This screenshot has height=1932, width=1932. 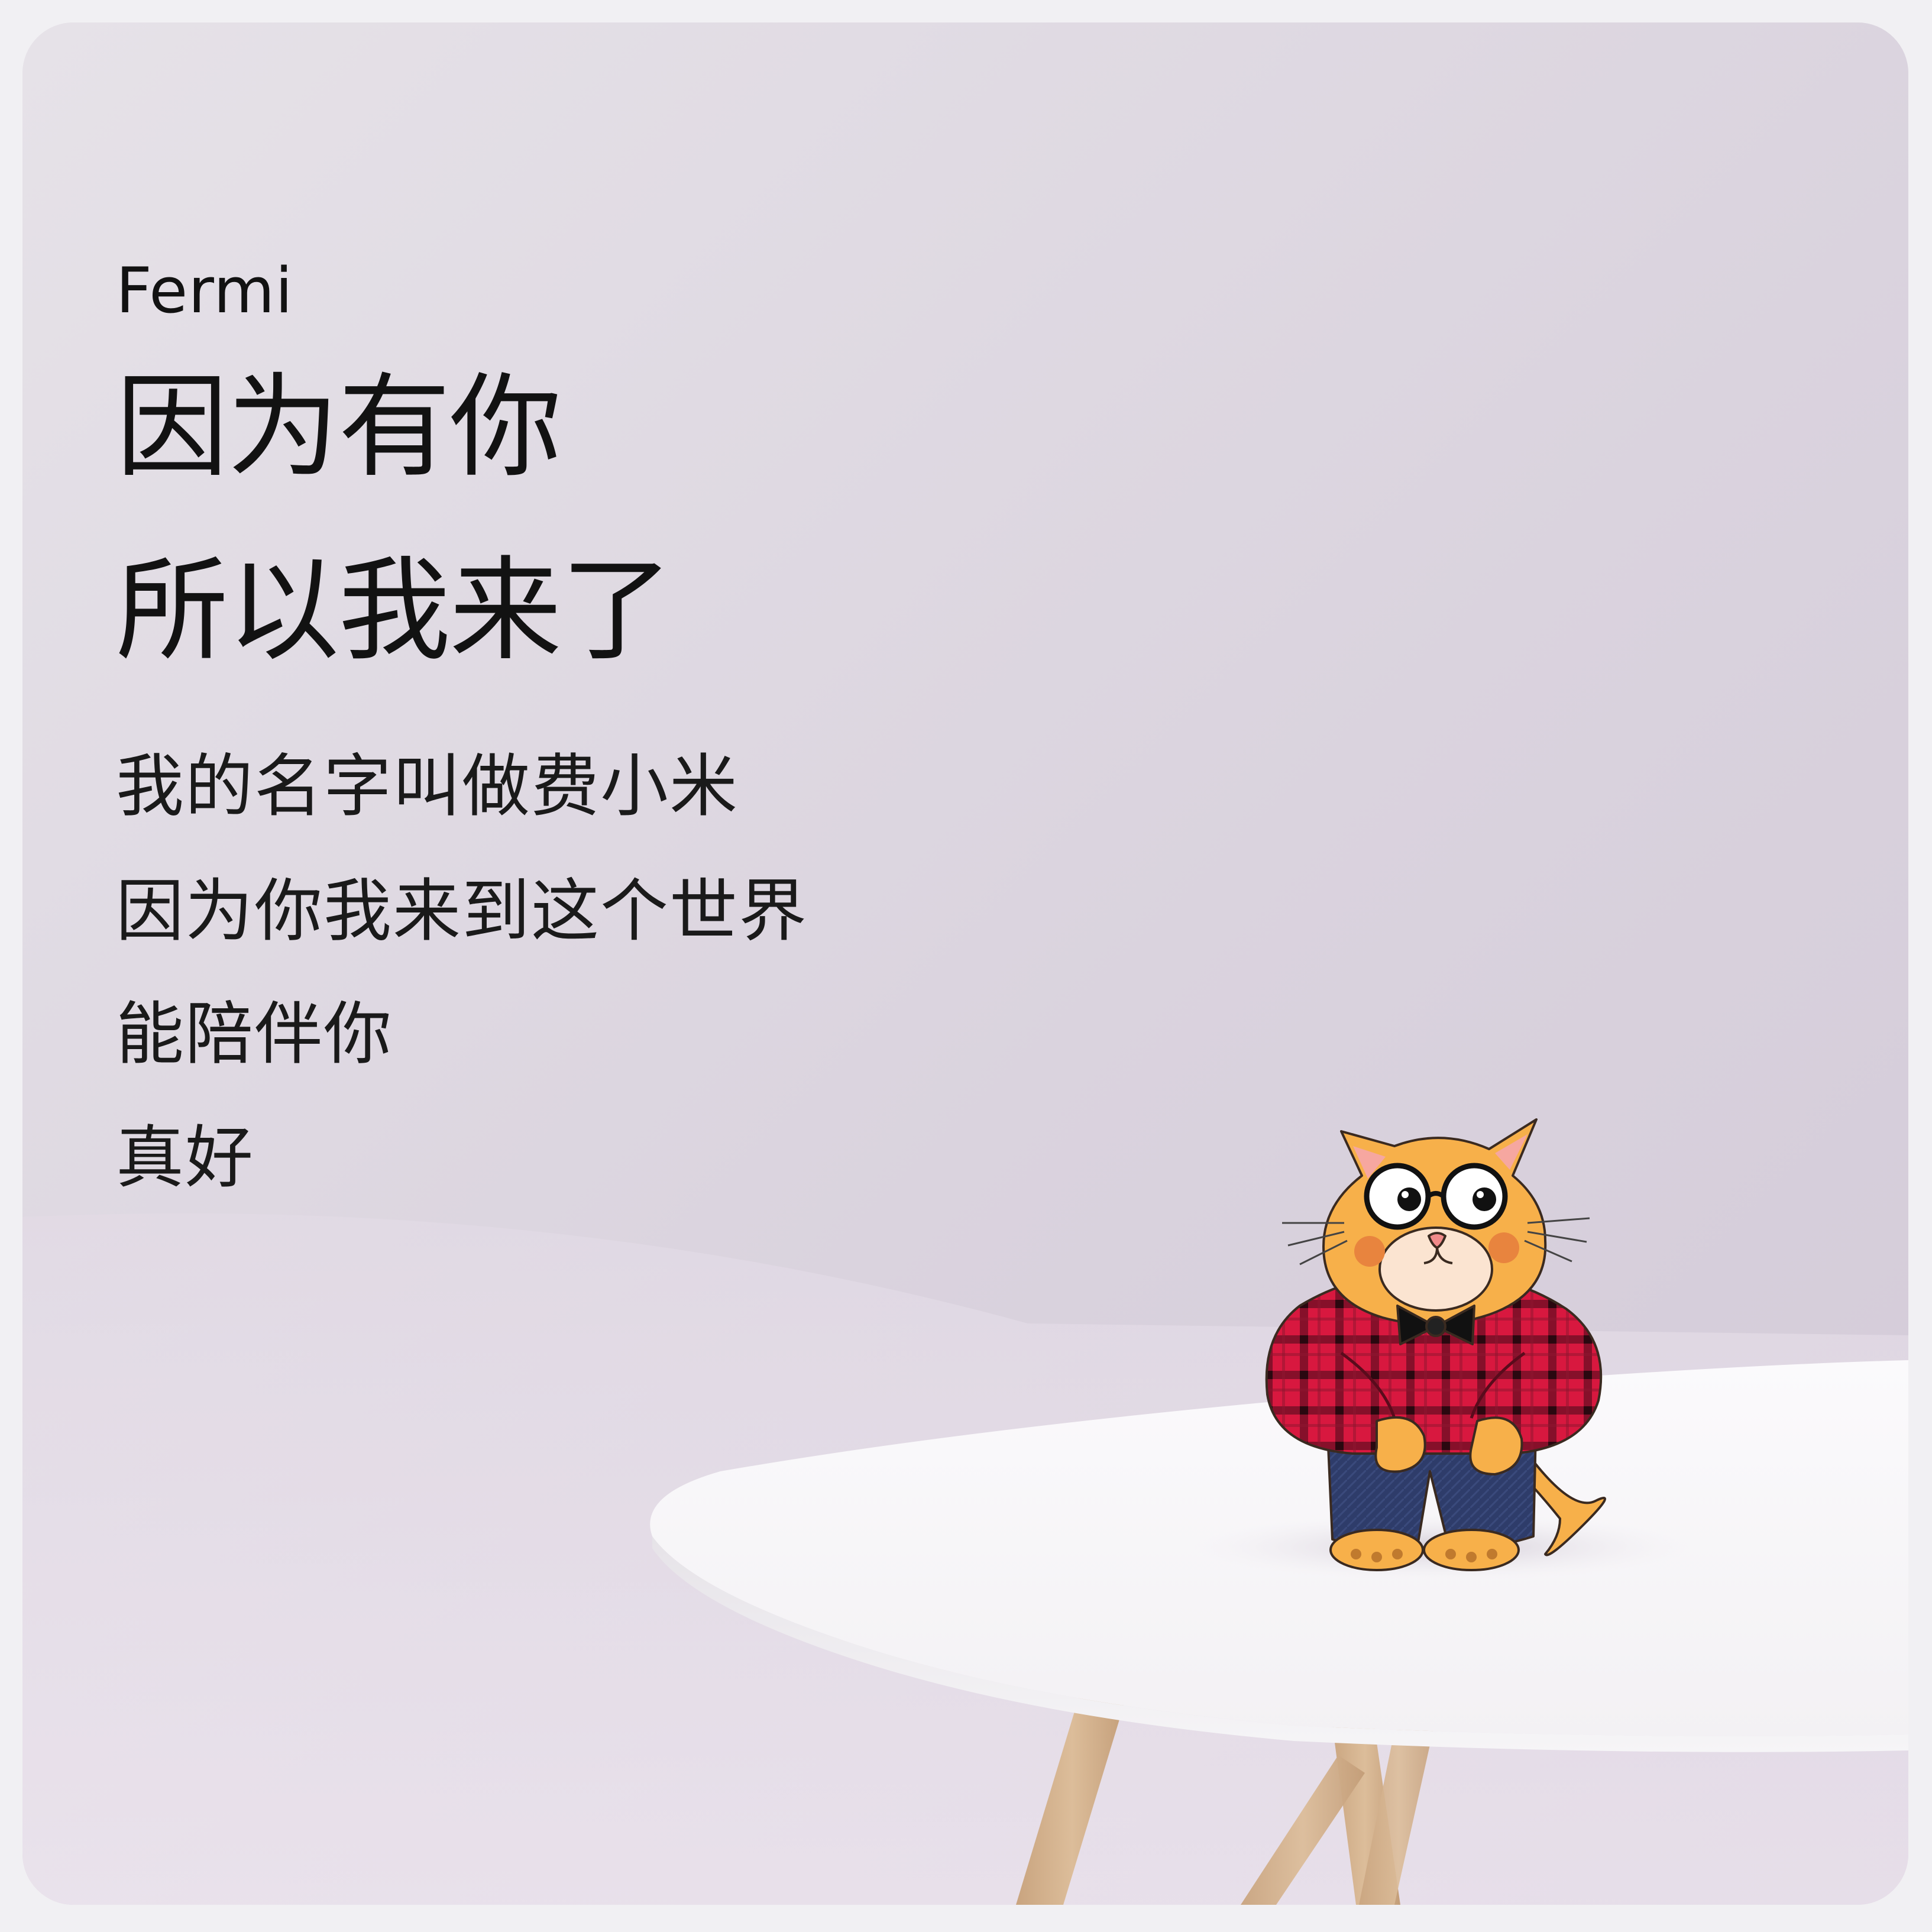 I want to click on body-line-2: 因为你我来到这个世界, so click(x=462, y=912).